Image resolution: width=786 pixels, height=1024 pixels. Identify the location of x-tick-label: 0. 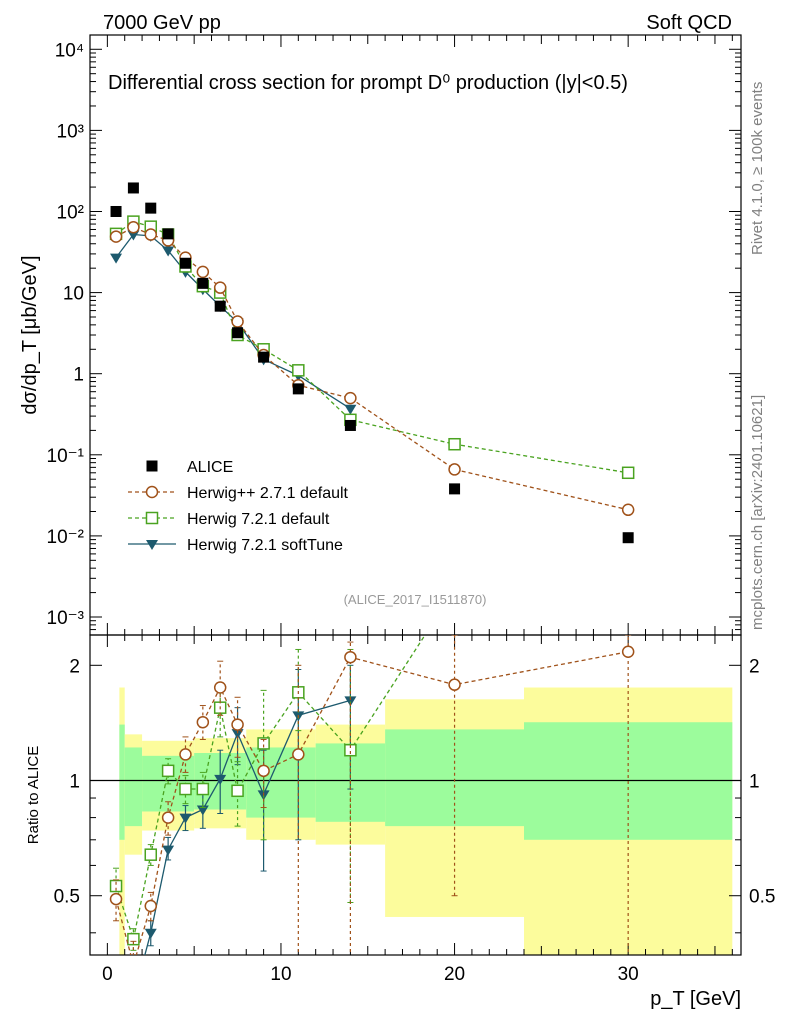
(107, 974).